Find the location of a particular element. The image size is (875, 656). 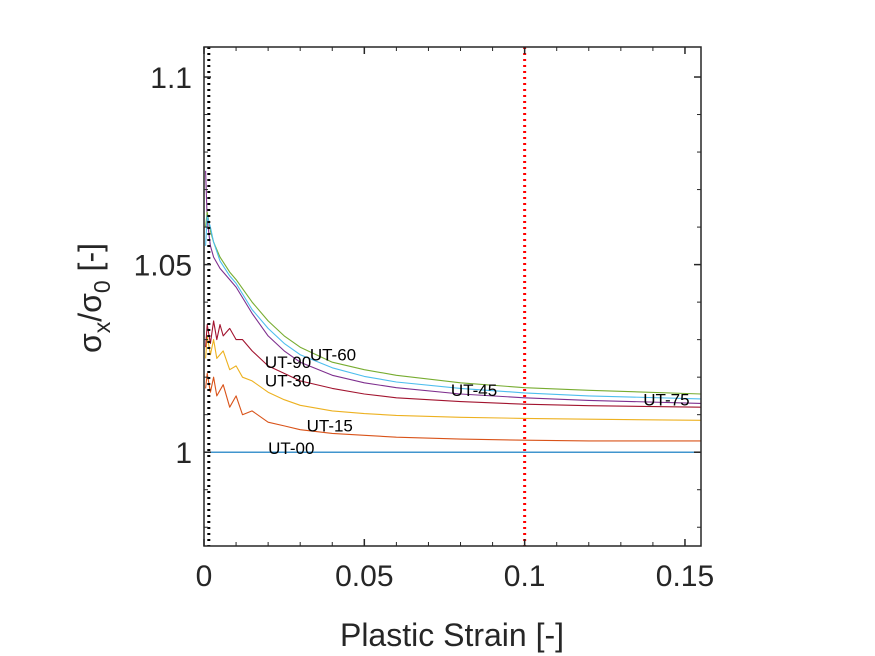

y-axis-label-unit: [-] is located at coordinates (90, 261).